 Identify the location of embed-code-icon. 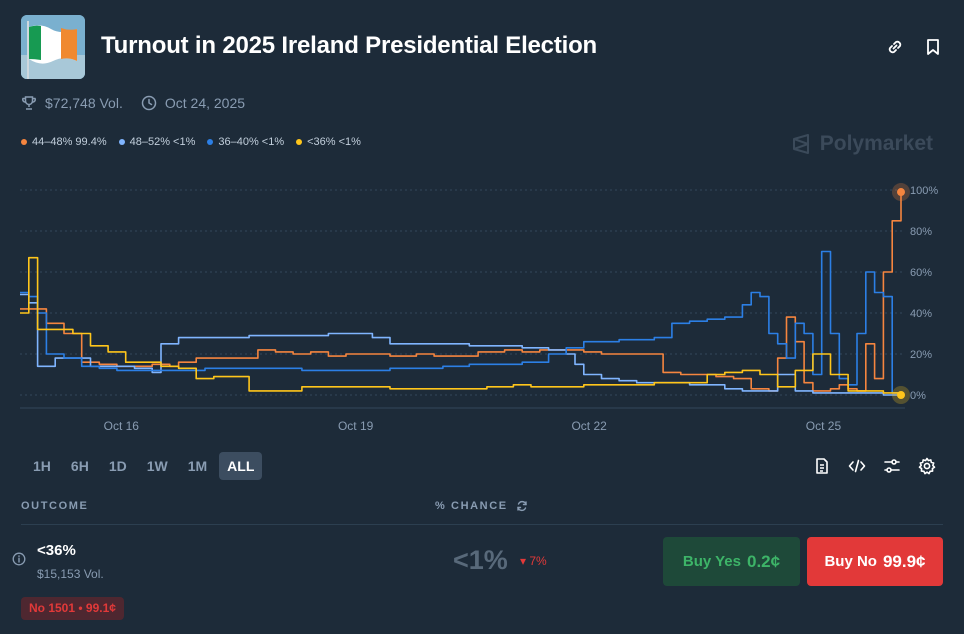
(857, 466).